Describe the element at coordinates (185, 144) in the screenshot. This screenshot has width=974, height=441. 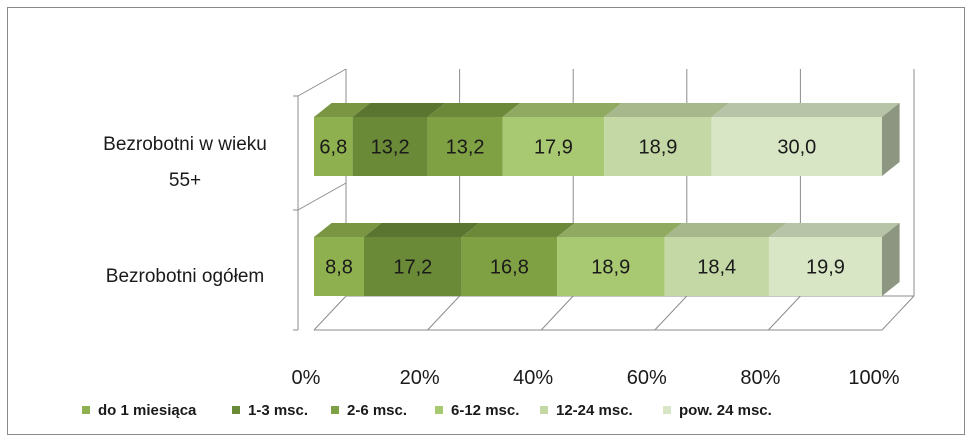
I see `category-label-0-0: Bezrobotni w wieku` at that location.